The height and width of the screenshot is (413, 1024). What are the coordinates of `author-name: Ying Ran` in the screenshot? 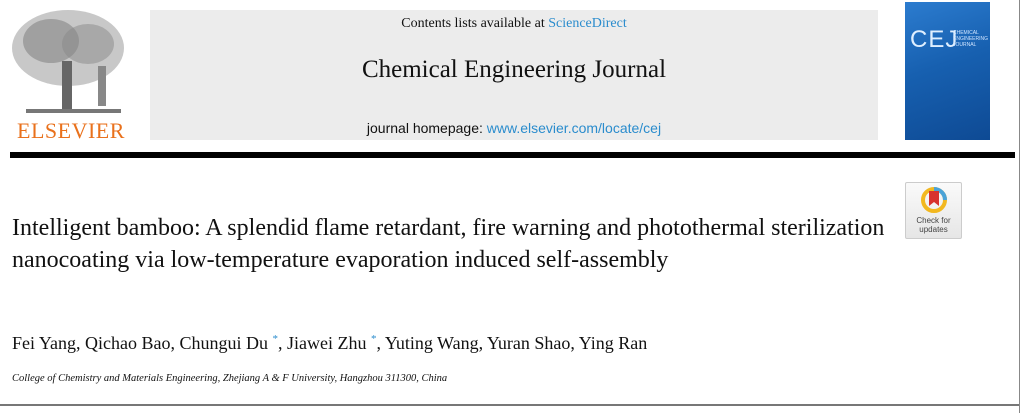 It's located at (613, 343).